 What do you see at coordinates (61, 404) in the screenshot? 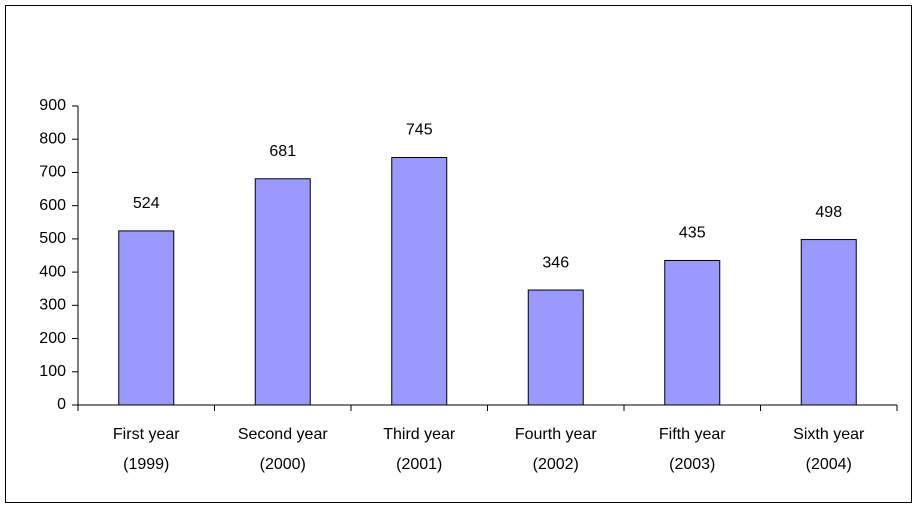
I see `y-tick-label: 0` at bounding box center [61, 404].